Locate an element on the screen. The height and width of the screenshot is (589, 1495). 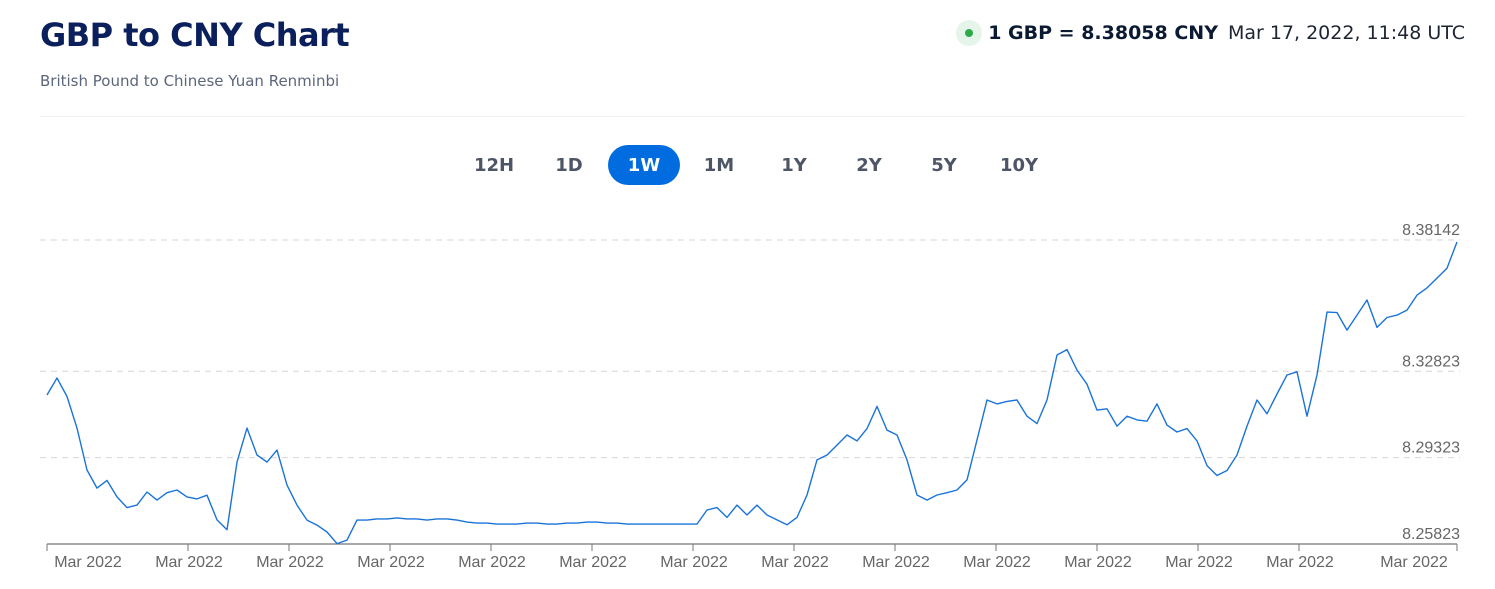
tab-2y: 2Y is located at coordinates (869, 165).